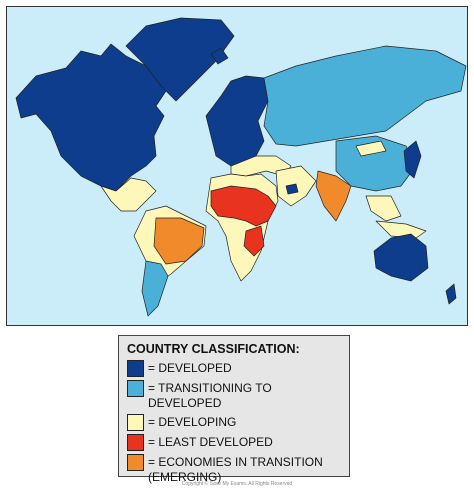  Describe the element at coordinates (213, 349) in the screenshot. I see `legend-title: COUNTRY CLASSIFICATION:` at that location.